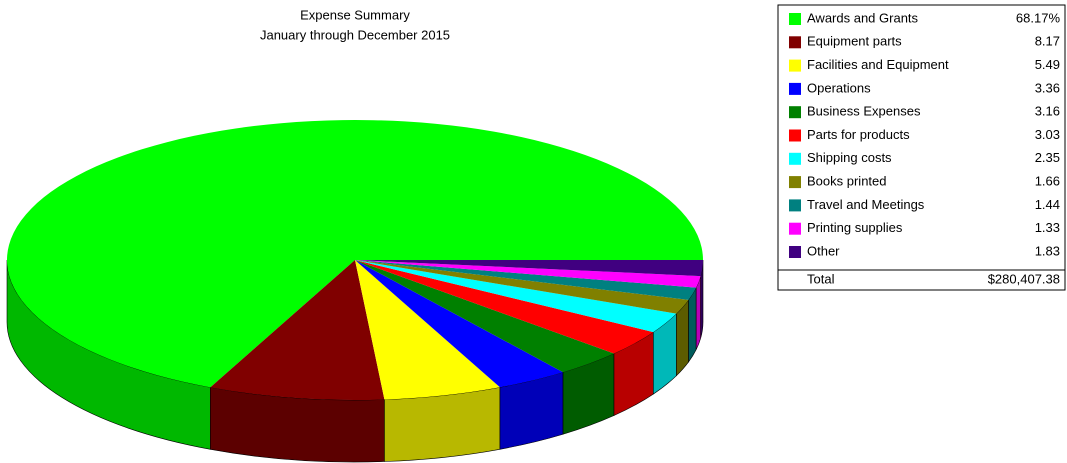 The height and width of the screenshot is (463, 1067). What do you see at coordinates (1047, 111) in the screenshot?
I see `legend-value: 3.16` at bounding box center [1047, 111].